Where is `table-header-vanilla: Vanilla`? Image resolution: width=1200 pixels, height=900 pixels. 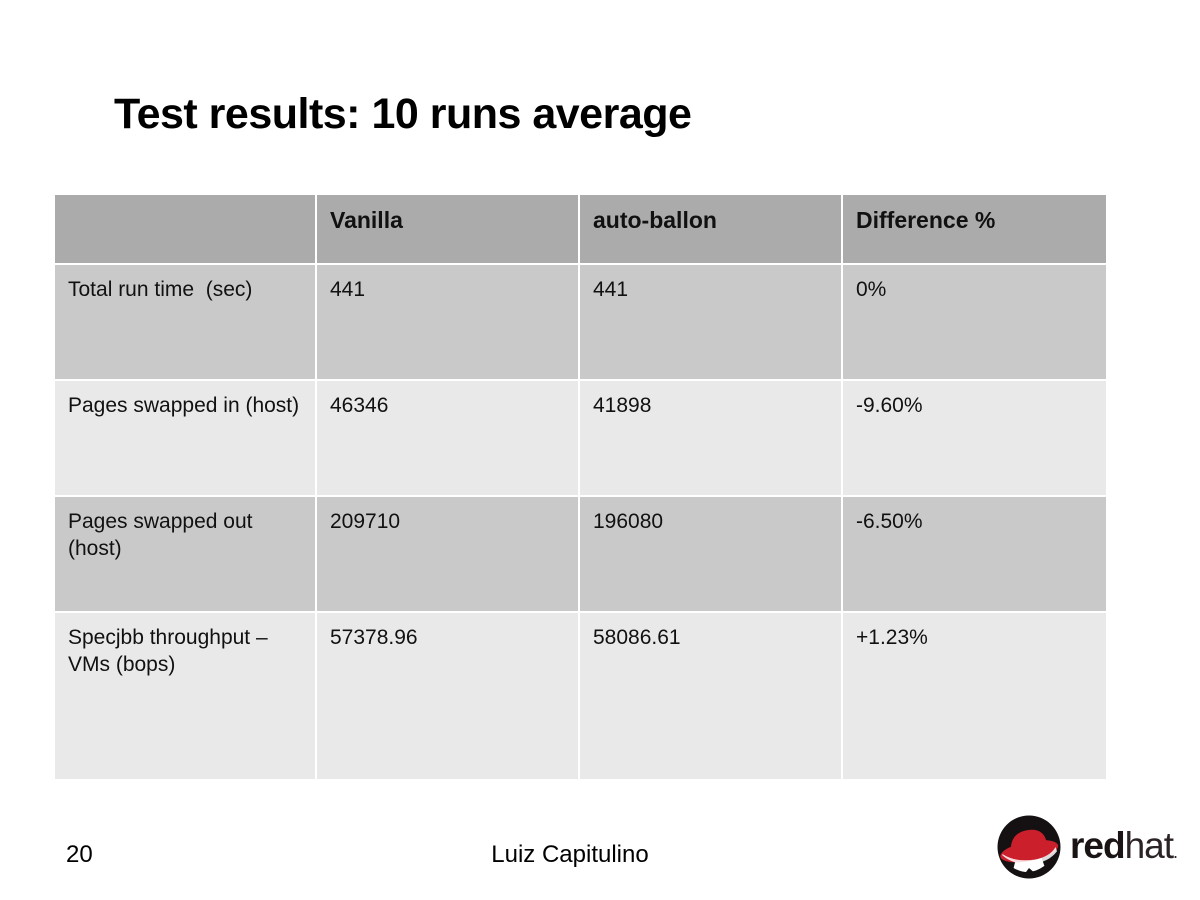 table-header-vanilla: Vanilla is located at coordinates (447, 229).